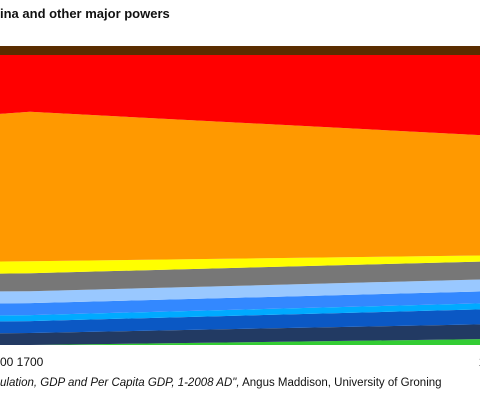  Describe the element at coordinates (340, 383) in the screenshot. I see `source-author: Angus Maddison, University of Groning` at that location.